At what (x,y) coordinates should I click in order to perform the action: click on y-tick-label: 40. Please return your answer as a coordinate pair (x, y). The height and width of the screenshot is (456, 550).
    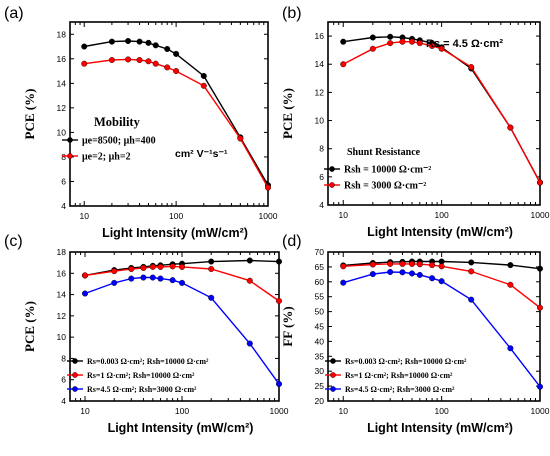
    Looking at the image, I should click on (320, 341).